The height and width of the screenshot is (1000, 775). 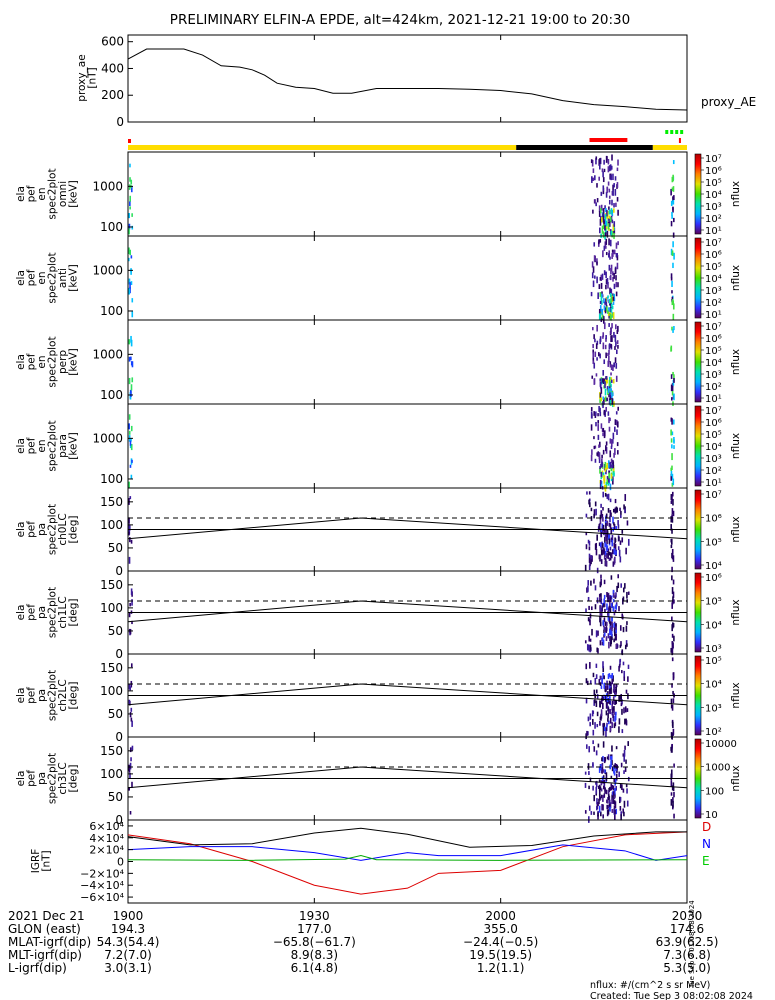 What do you see at coordinates (736, 529) in the screenshot?
I see `colorbar-label: nflux` at bounding box center [736, 529].